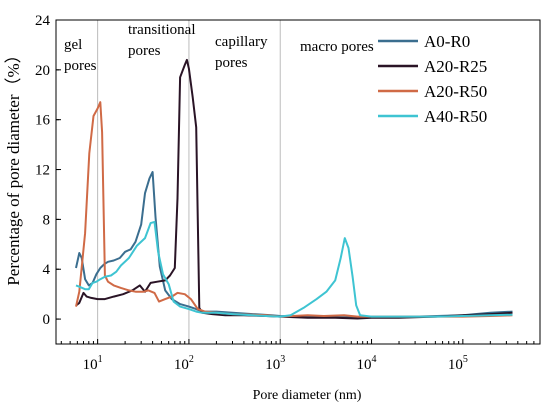  I want to click on x-tick-exponent: 1, so click(100, 359).